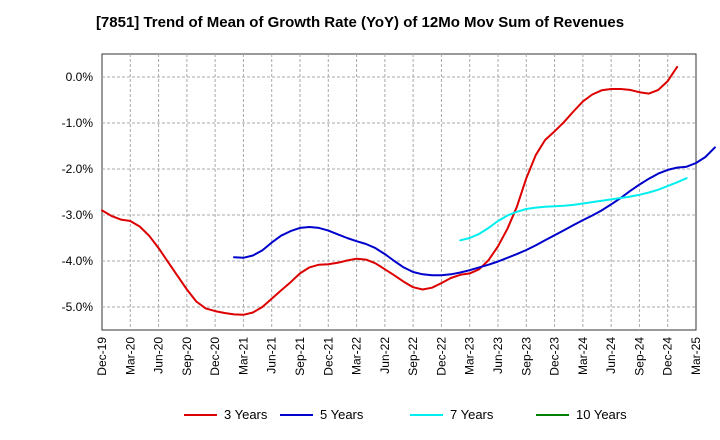 This screenshot has width=720, height=440. What do you see at coordinates (526, 356) in the screenshot?
I see `x-tick-label: Sep-23` at bounding box center [526, 356].